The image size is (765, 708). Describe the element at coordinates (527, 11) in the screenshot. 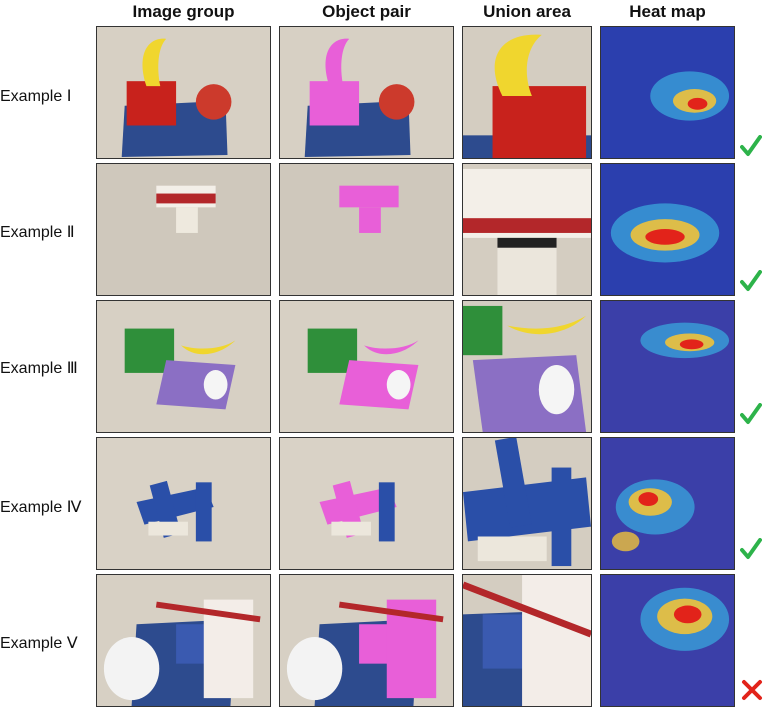

I see `header-union-area: Union area` at that location.